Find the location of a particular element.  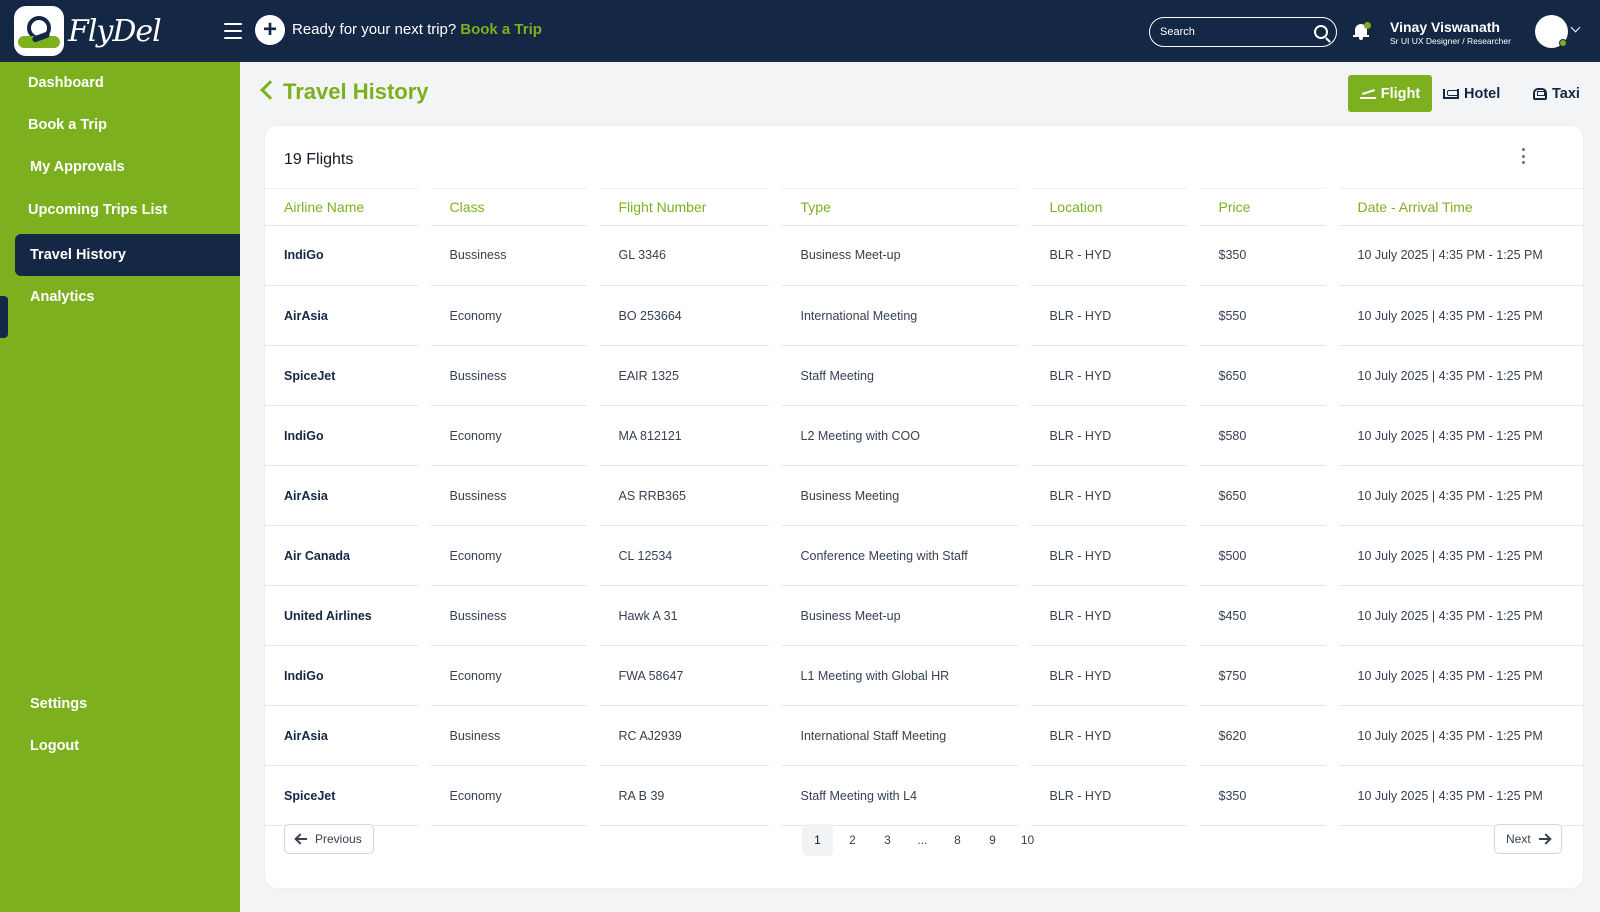

sidebar-item-book-a-trip: Book a Trip is located at coordinates (67, 125).